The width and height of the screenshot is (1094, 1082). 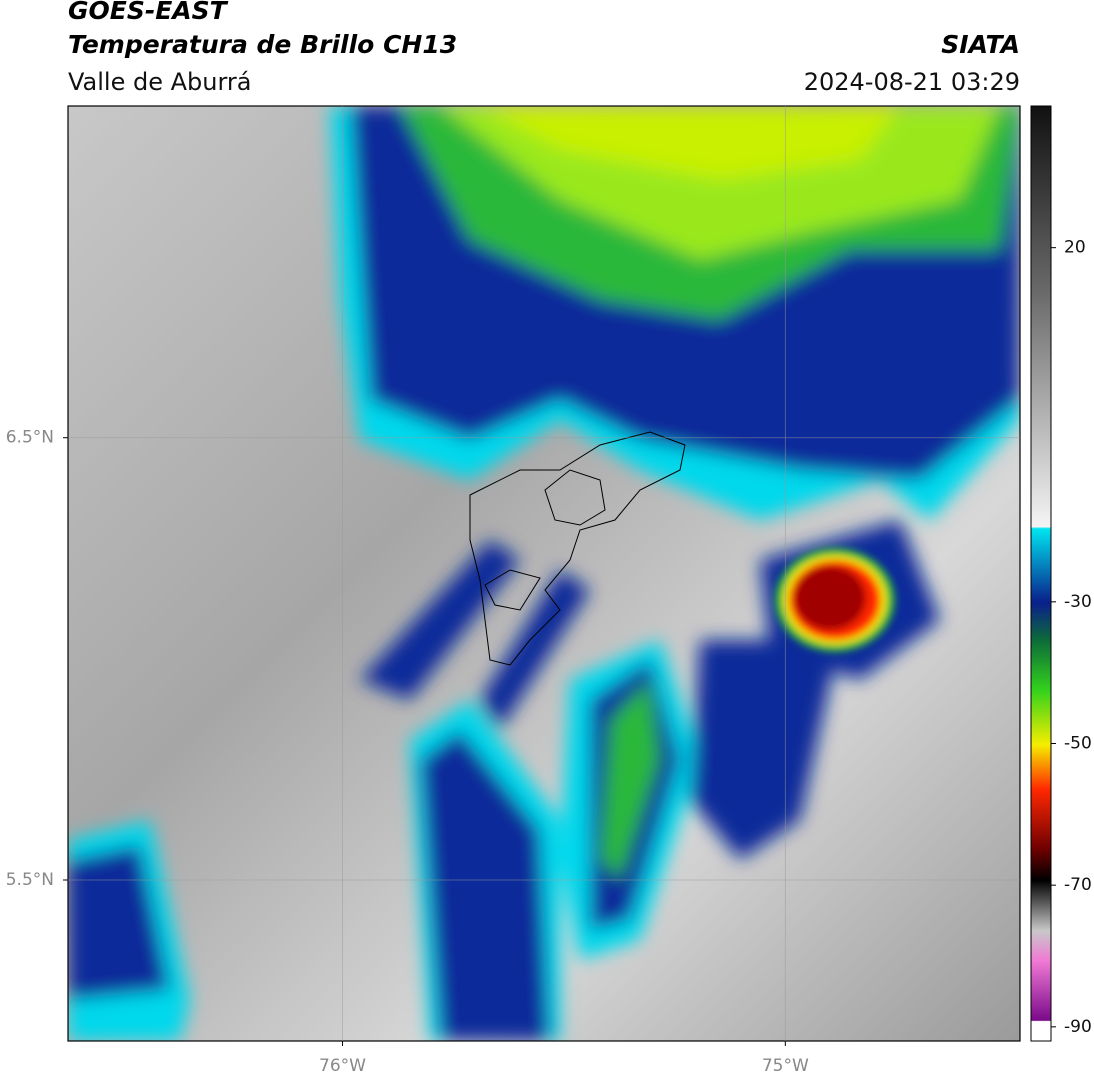 I want to click on colorbar, so click(x=1041, y=573).